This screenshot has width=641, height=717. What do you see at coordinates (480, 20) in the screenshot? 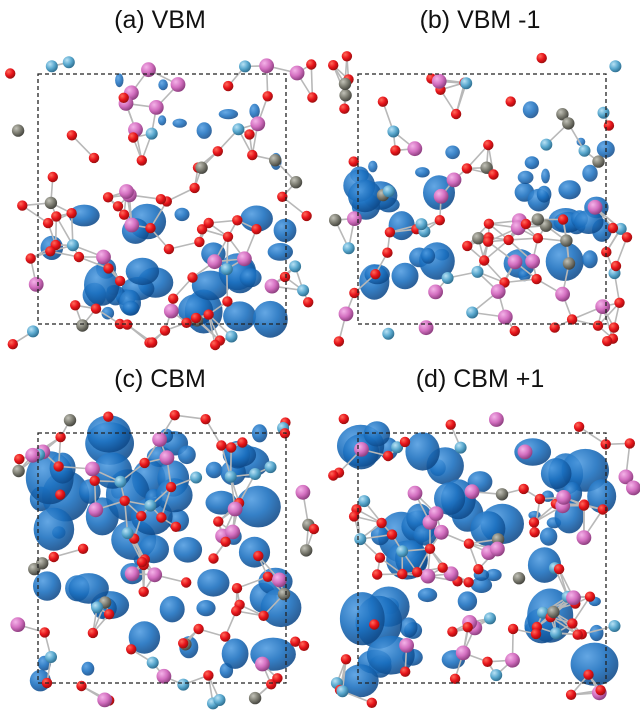
I see `panel-title: (b) VBM -1` at bounding box center [480, 20].